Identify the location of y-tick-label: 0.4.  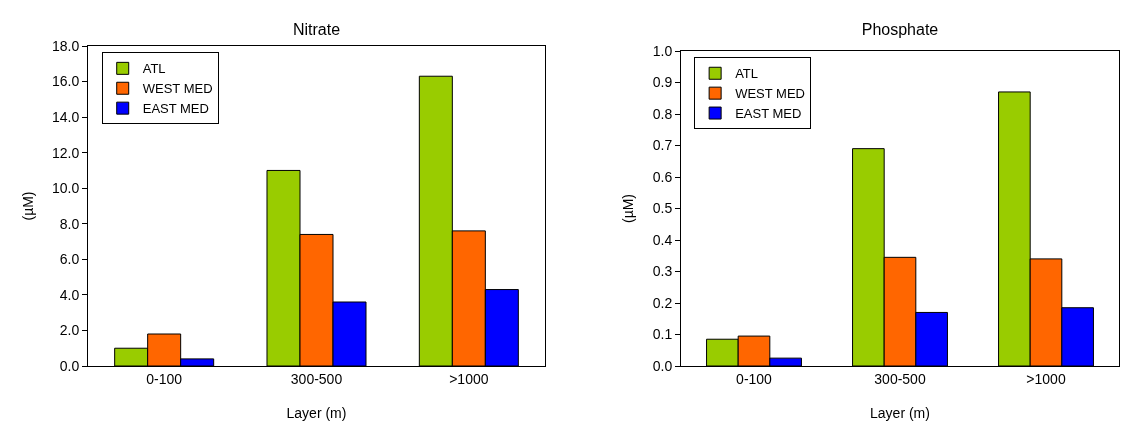
(662, 239).